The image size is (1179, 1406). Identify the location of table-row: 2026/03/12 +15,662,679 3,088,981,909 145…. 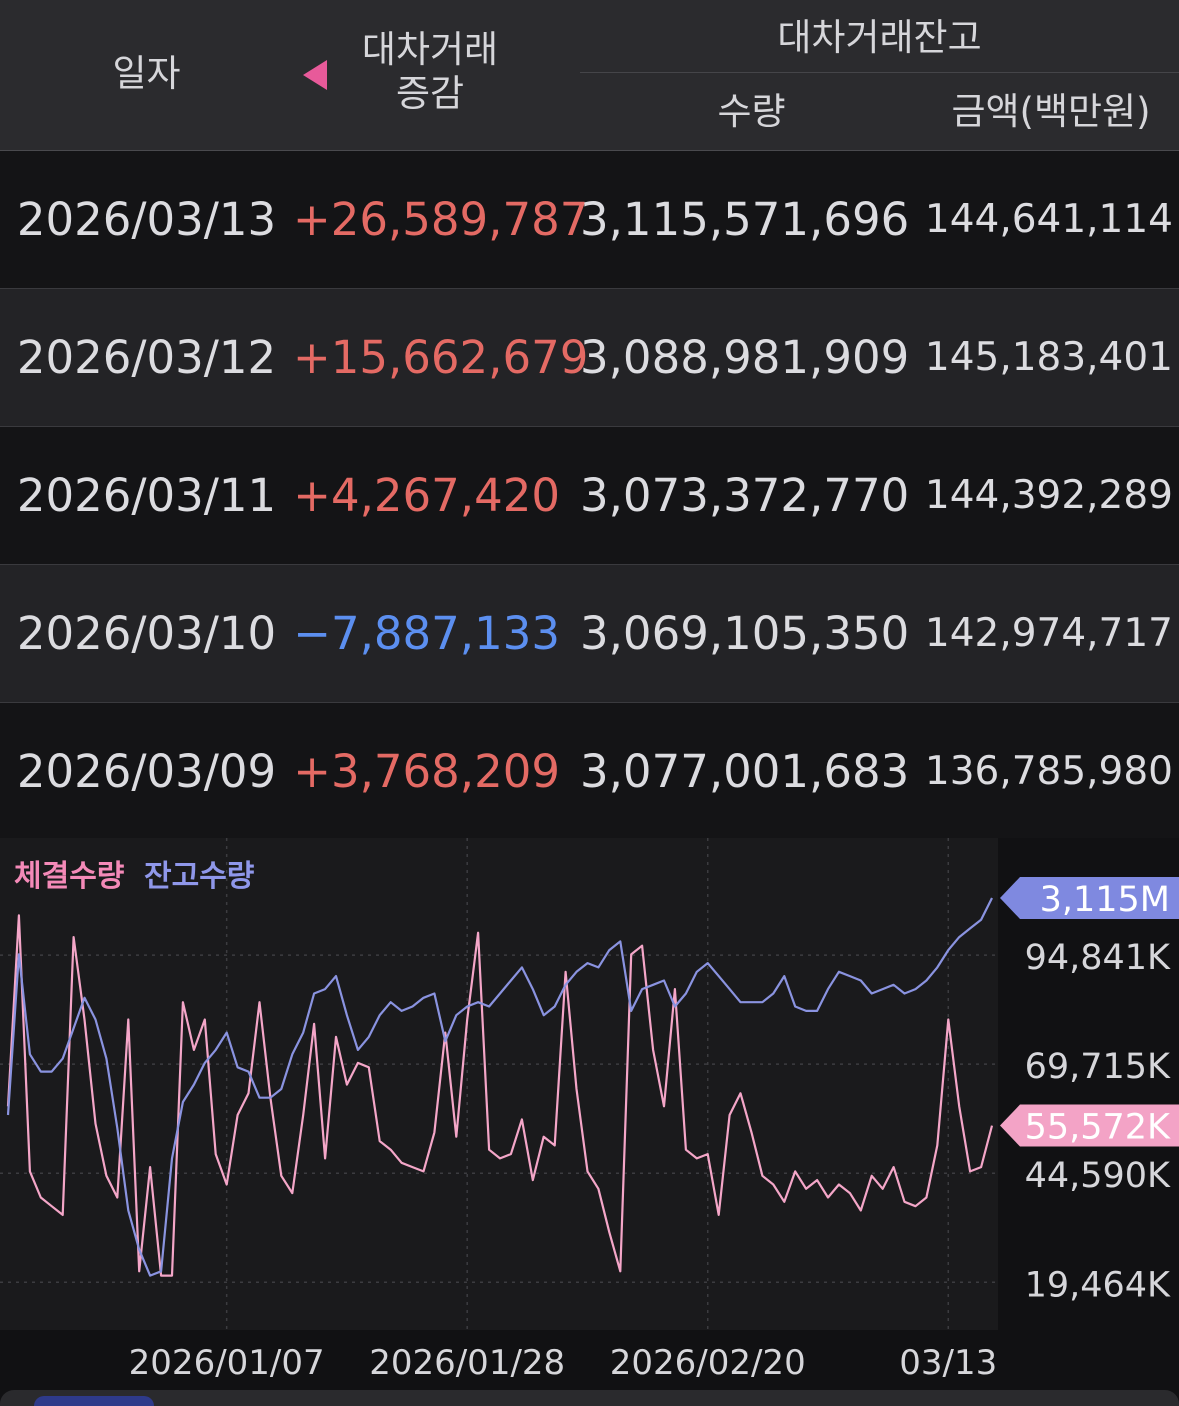
(589, 358).